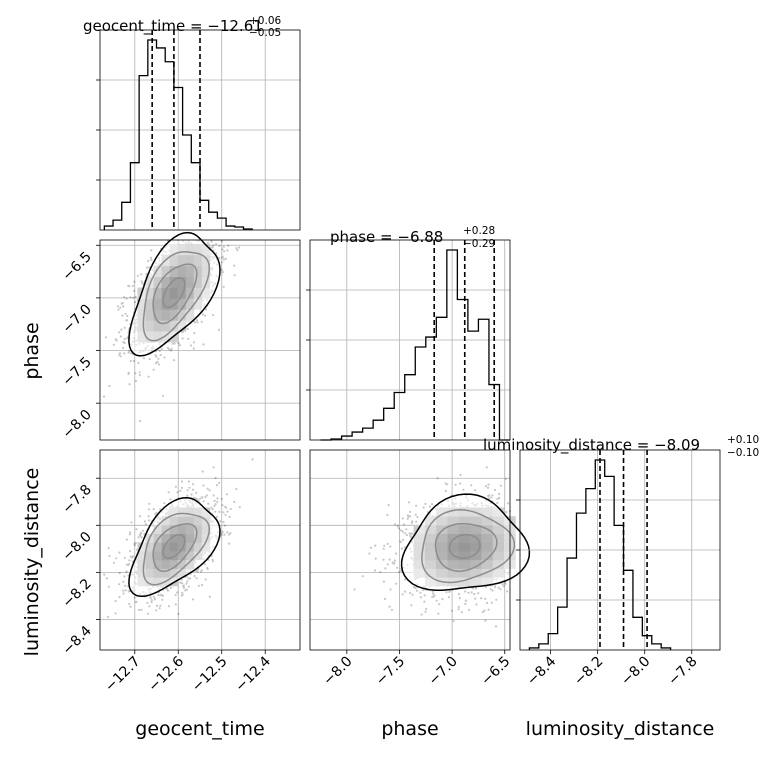  I want to click on histogram-step, so click(178, 134).